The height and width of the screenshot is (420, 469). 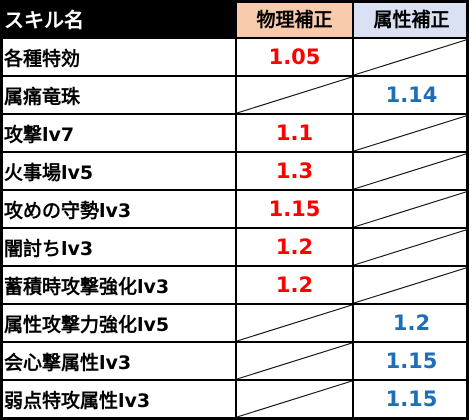 I want to click on skill-name-cell: 闇討ちlv3, so click(x=118, y=247).